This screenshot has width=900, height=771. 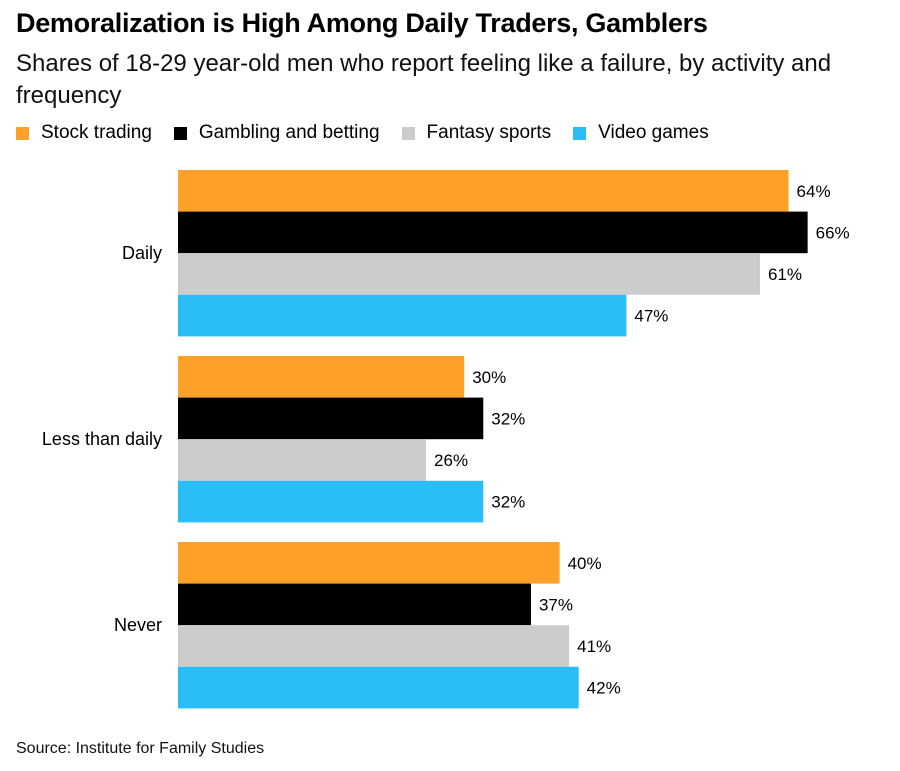 I want to click on bar-daily-stock-trading, so click(x=483, y=191).